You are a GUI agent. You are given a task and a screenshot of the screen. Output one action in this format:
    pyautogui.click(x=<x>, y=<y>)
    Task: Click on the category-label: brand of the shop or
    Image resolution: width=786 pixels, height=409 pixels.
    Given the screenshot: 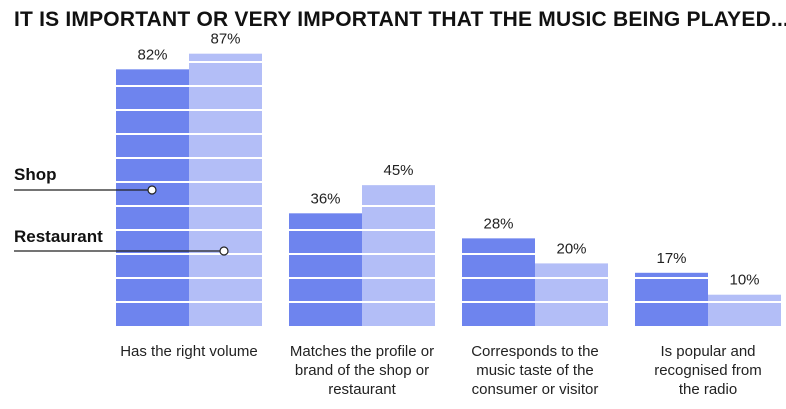 What is the action you would take?
    pyautogui.click(x=362, y=370)
    